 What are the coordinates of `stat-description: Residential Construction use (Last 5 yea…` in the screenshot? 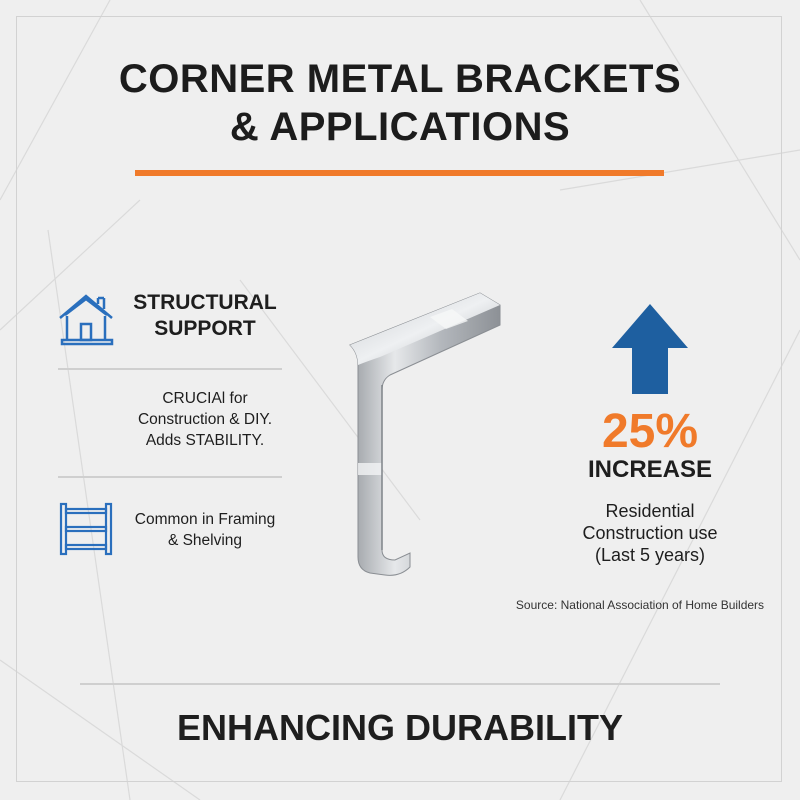 It's located at (650, 533).